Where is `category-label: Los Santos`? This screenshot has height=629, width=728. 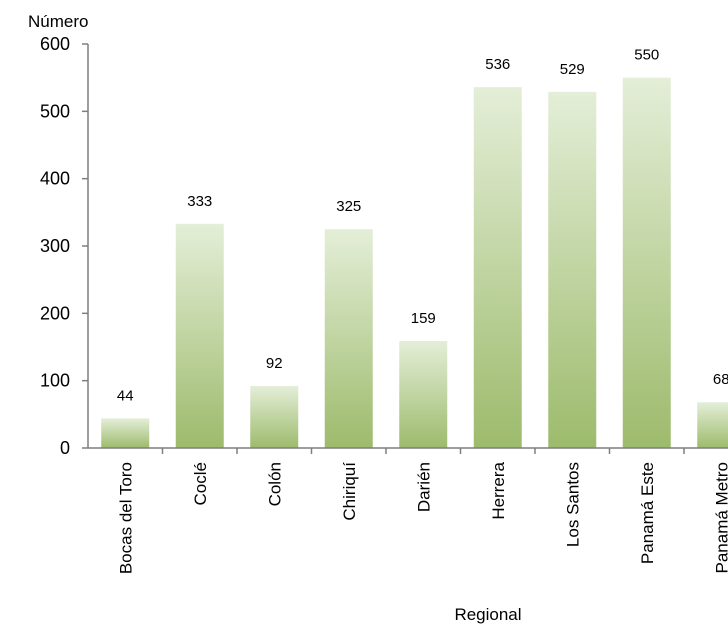
category-label: Los Santos is located at coordinates (572, 504).